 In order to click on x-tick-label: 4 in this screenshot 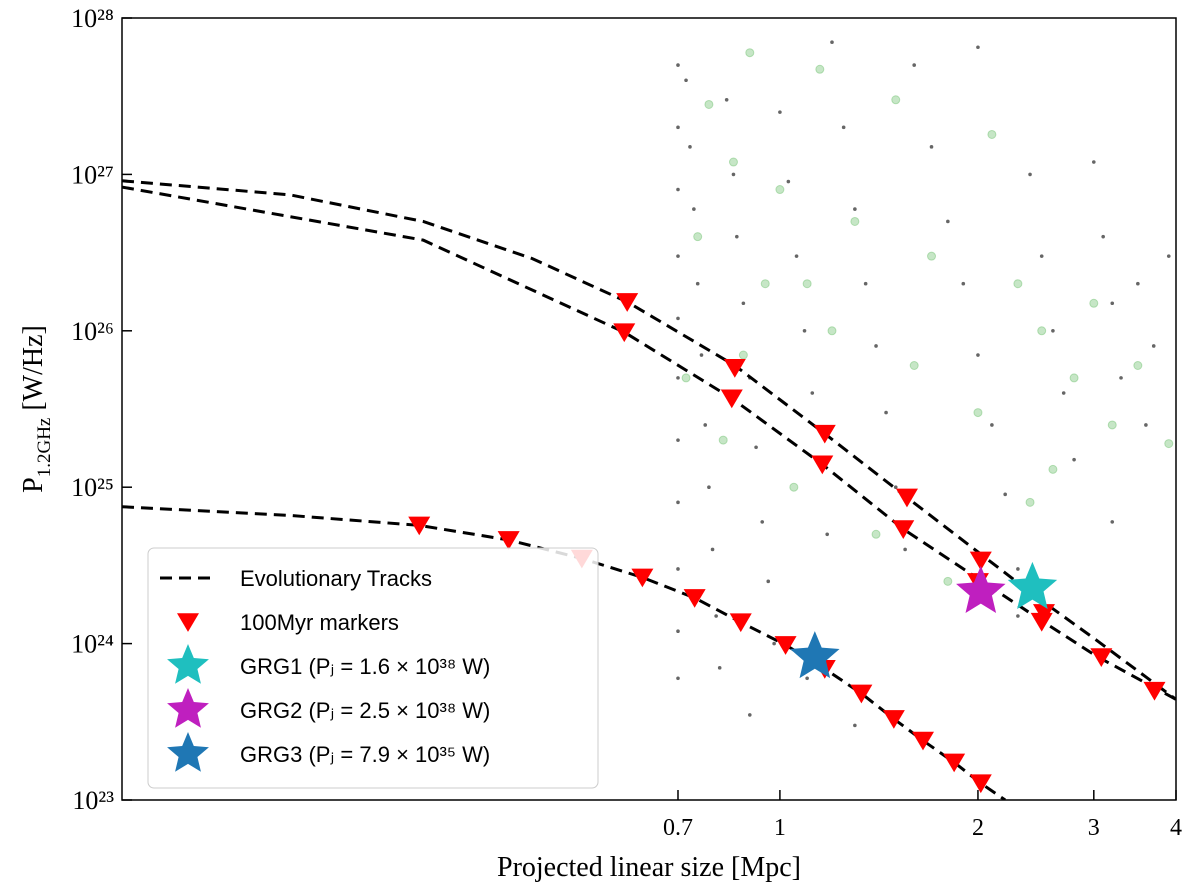, I will do `click(1176, 828)`.